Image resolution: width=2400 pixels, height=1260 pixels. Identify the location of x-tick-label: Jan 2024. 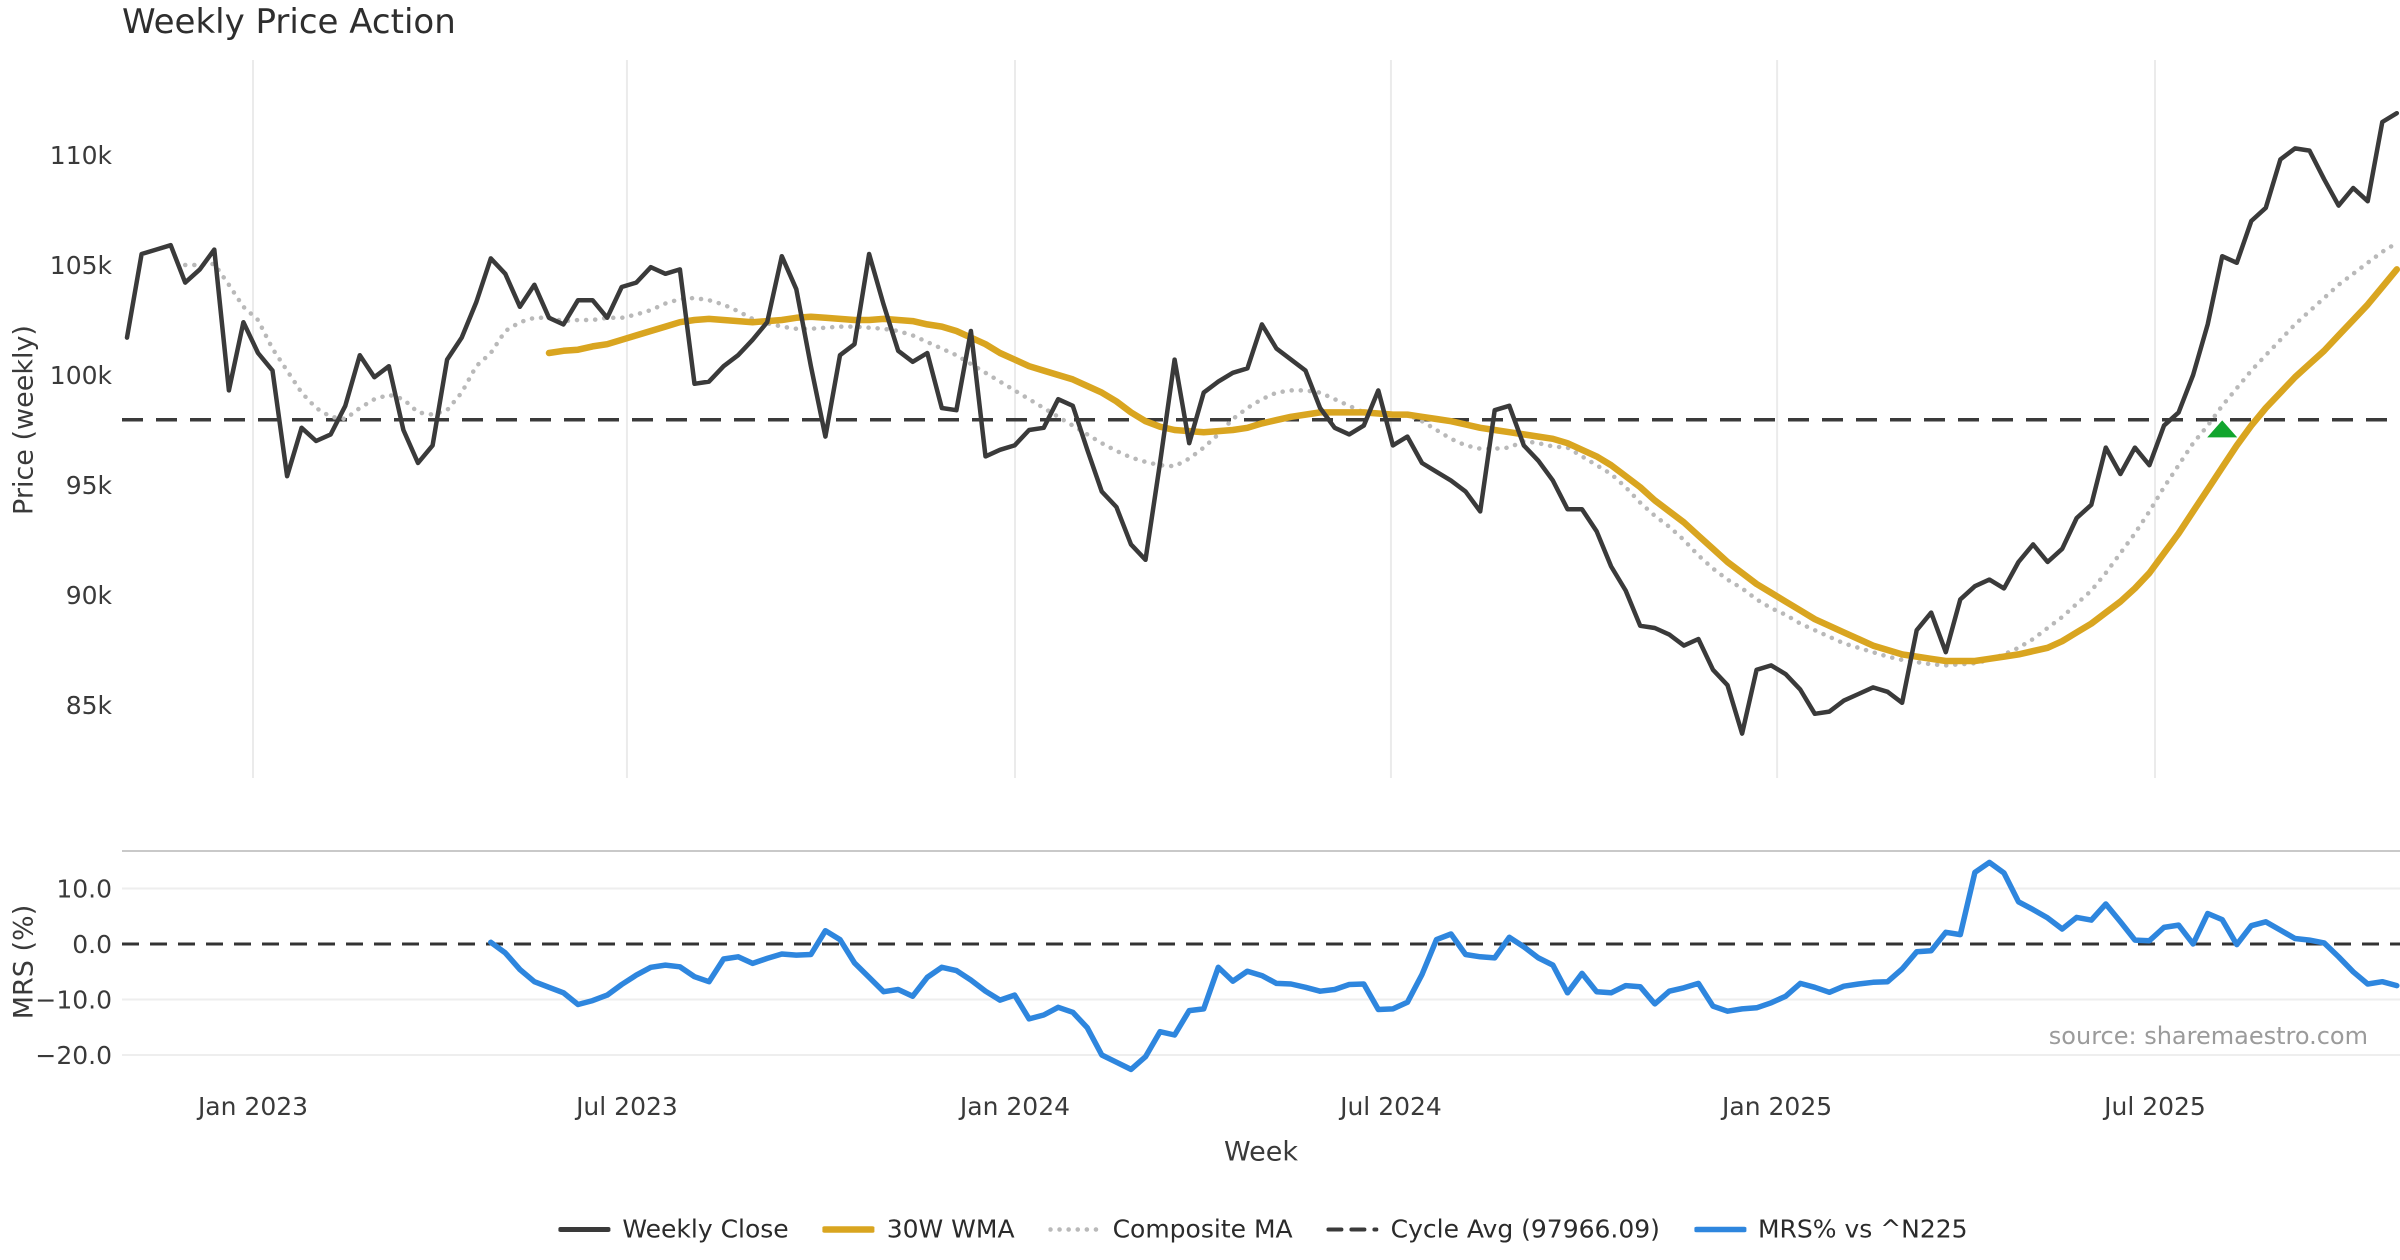
(1014, 1106).